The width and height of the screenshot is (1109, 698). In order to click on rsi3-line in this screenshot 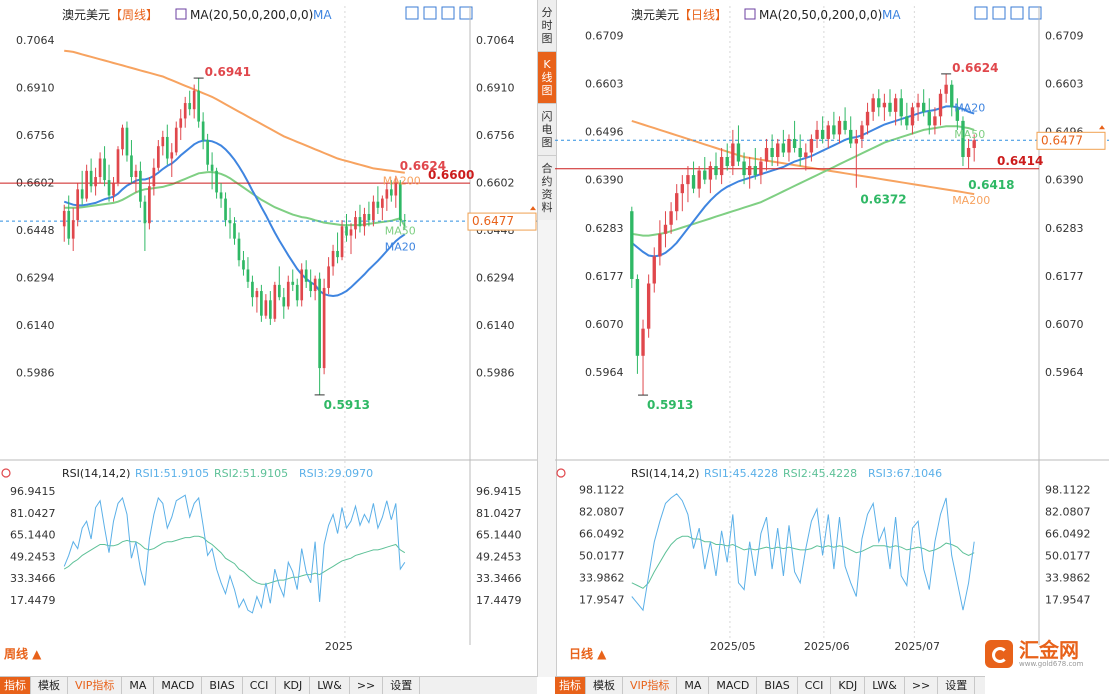, I will do `click(234, 560)`.